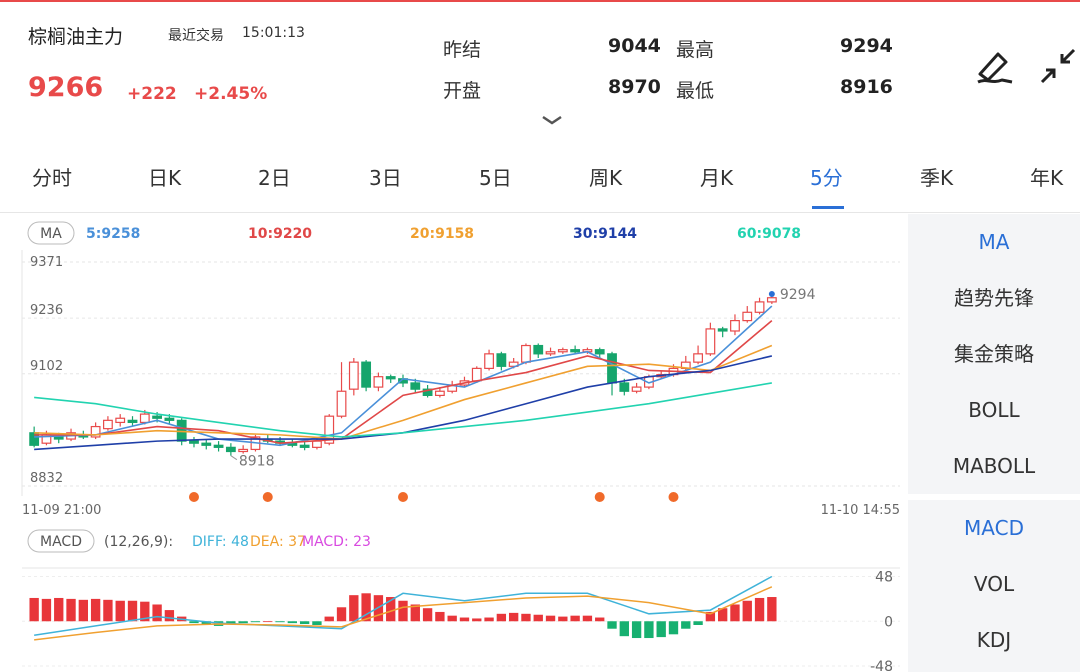 The height and width of the screenshot is (672, 1080). Describe the element at coordinates (495, 178) in the screenshot. I see `tab: 5日` at that location.